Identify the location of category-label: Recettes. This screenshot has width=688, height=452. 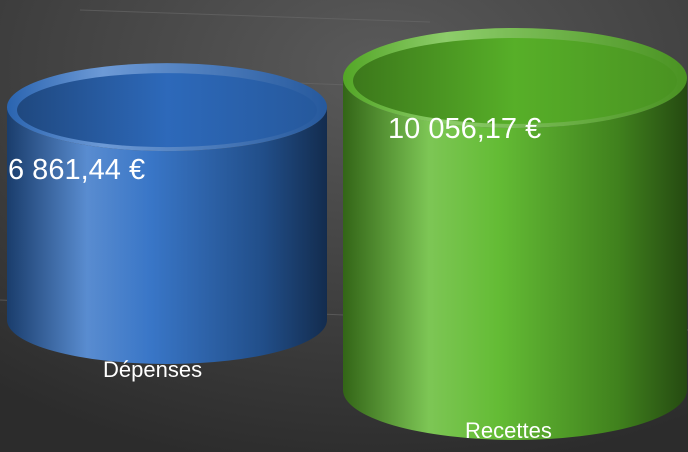
(508, 430).